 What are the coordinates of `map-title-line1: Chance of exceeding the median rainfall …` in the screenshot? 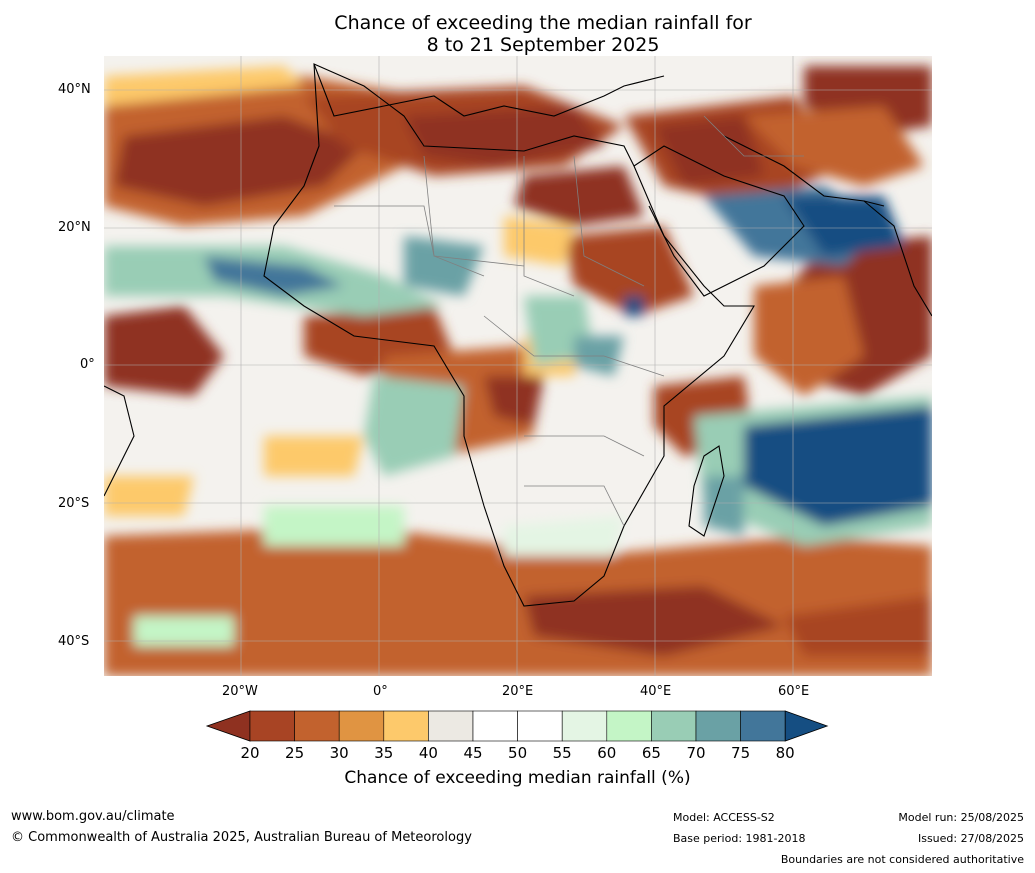 It's located at (543, 23).